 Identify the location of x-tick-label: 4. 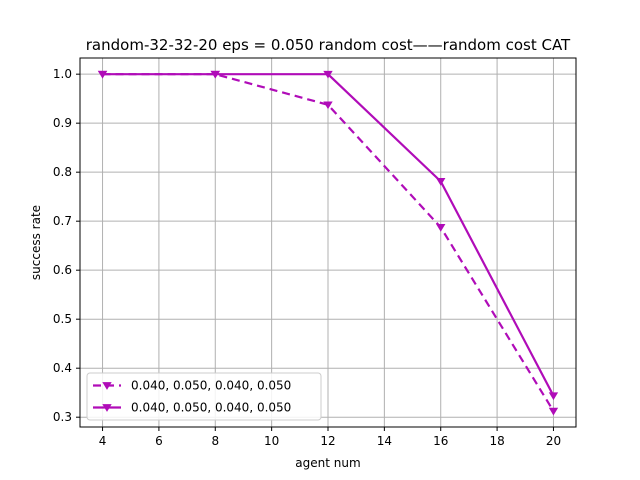
(103, 441).